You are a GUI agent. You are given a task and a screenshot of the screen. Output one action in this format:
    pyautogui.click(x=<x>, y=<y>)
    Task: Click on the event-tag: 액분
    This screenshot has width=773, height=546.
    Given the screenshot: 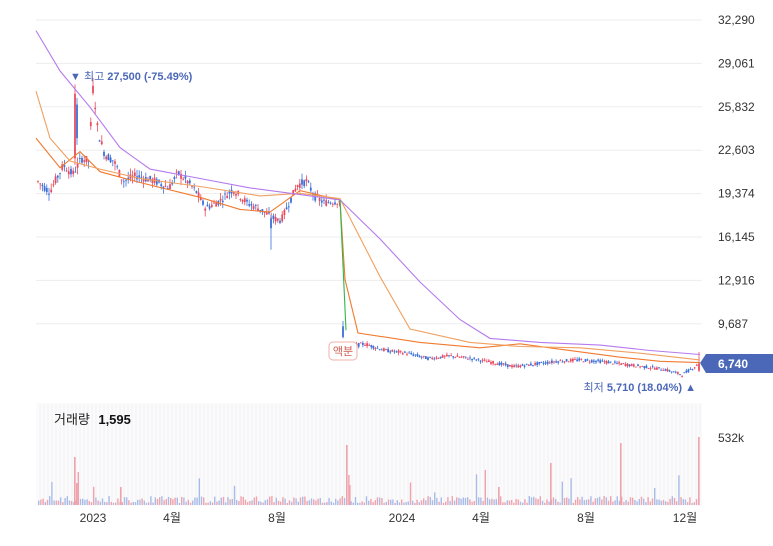 What is the action you would take?
    pyautogui.click(x=343, y=351)
    